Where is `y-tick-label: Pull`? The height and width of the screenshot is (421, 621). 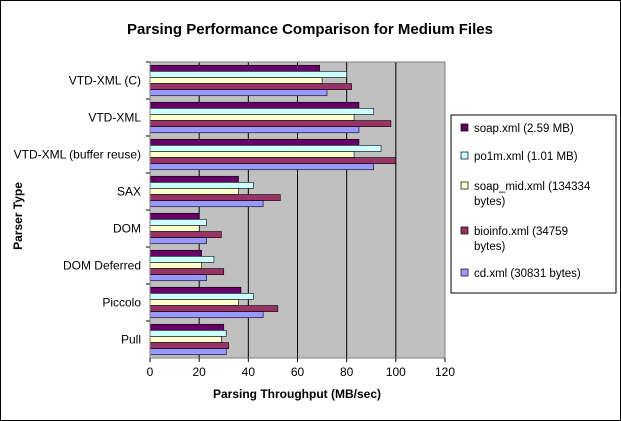 y-tick-label: Pull is located at coordinates (131, 340).